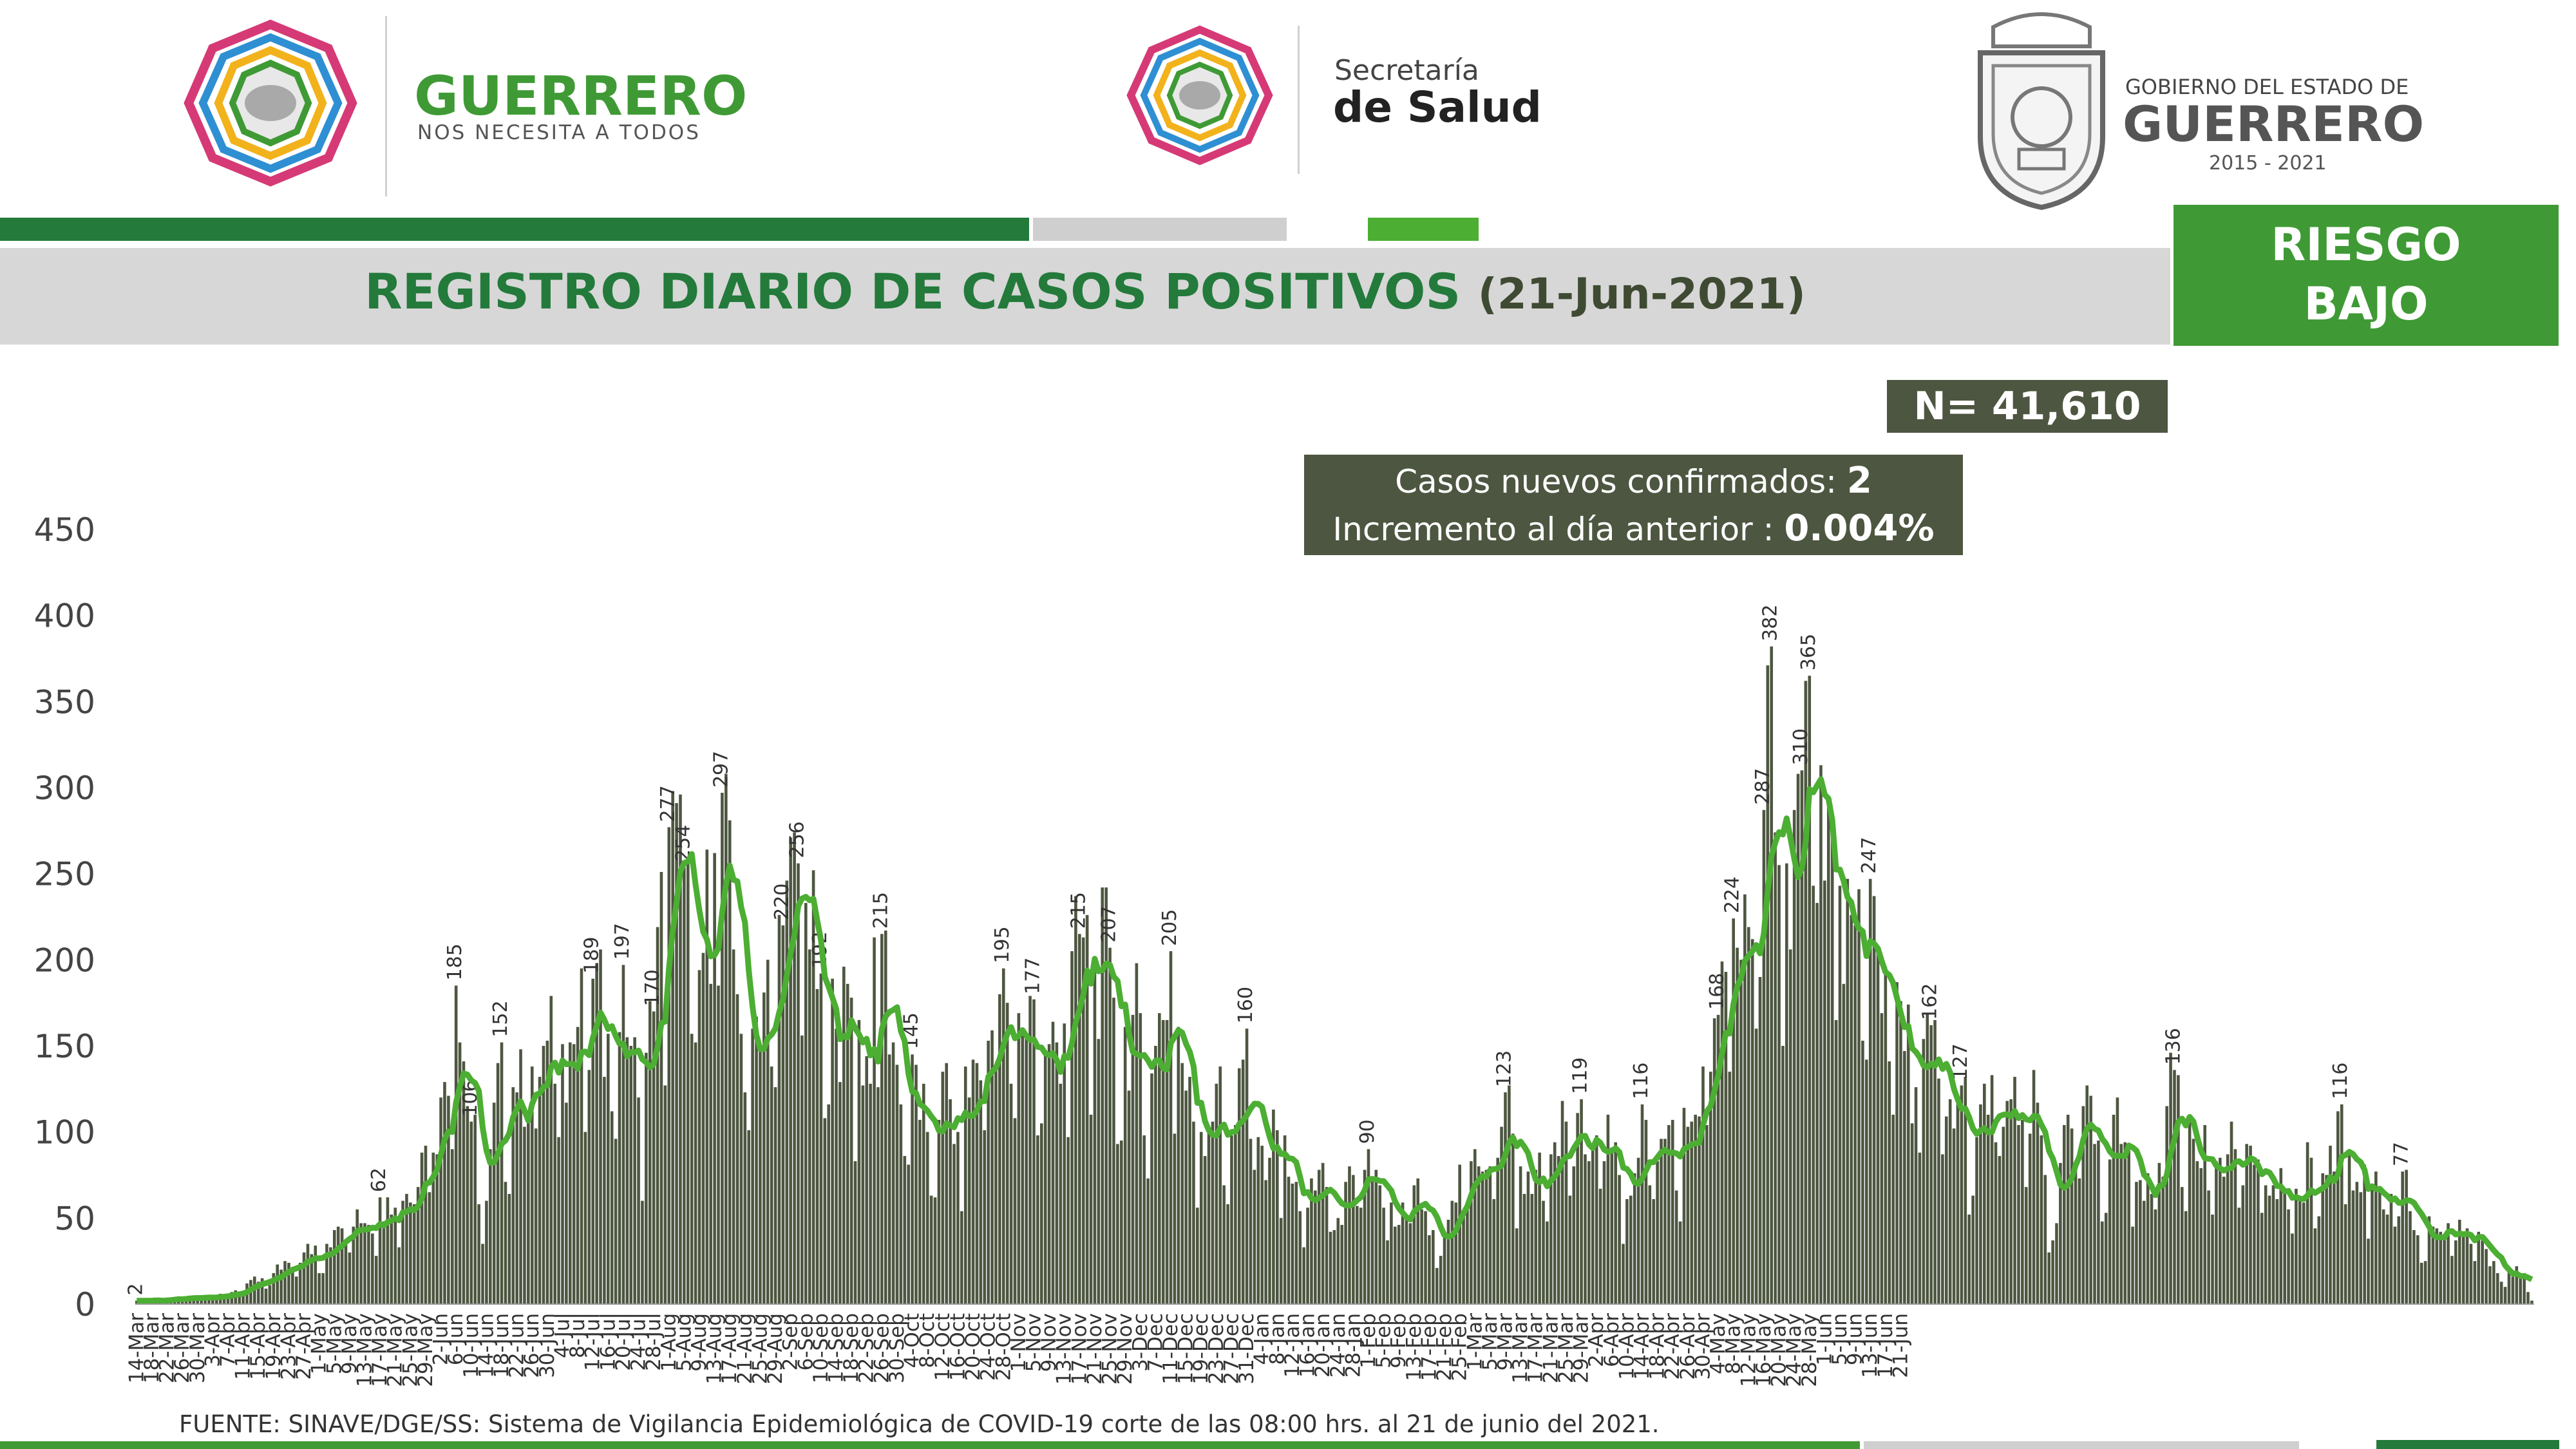 The image size is (2576, 1449). What do you see at coordinates (593, 1342) in the screenshot?
I see `x-tick-label: 12-Jul` at bounding box center [593, 1342].